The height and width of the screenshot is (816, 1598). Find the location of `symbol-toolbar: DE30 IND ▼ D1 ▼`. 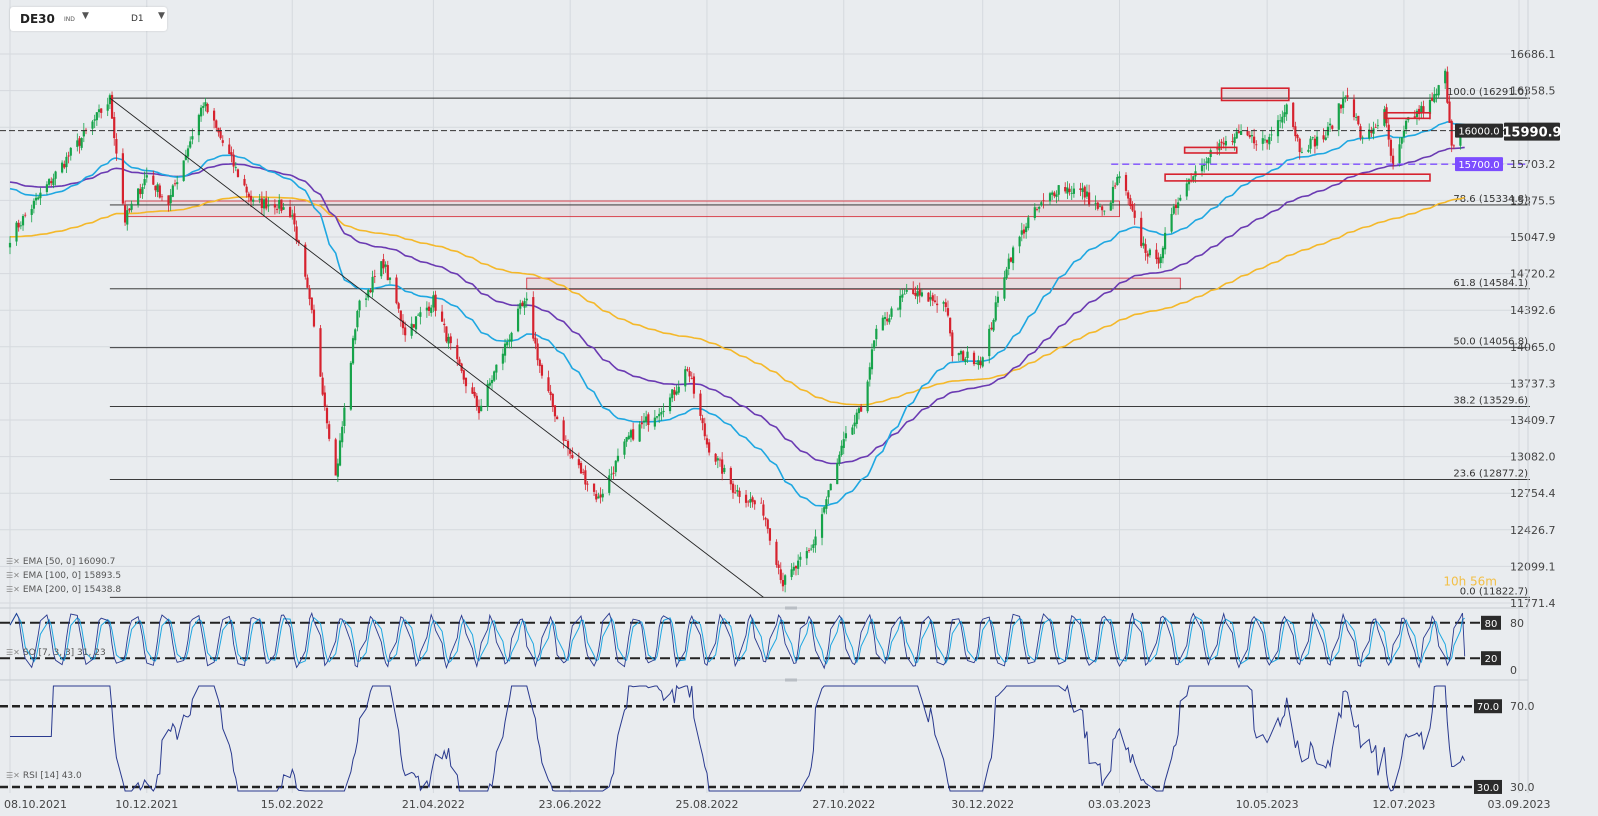

symbol-toolbar: DE30 IND ▼ D1 ▼ is located at coordinates (88, 19).